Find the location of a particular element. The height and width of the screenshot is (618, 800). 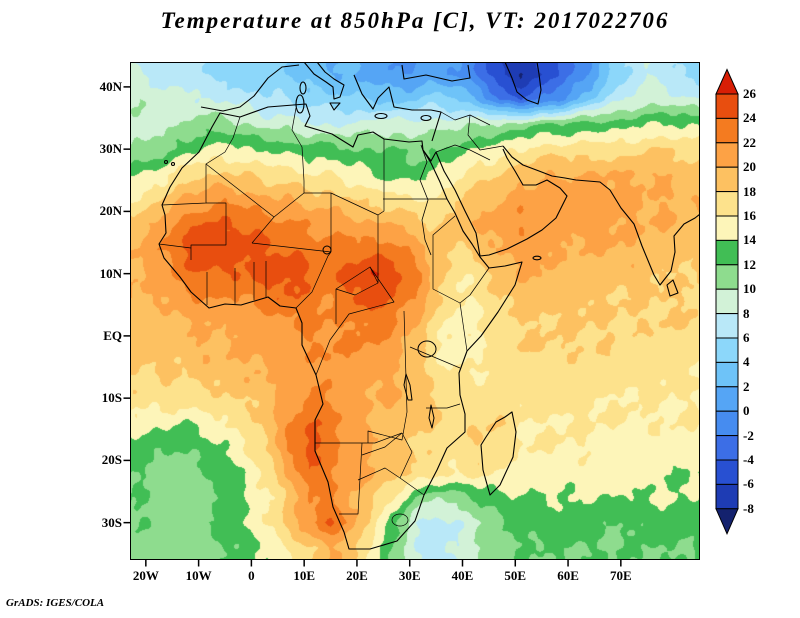

crete is located at coordinates (381, 116).